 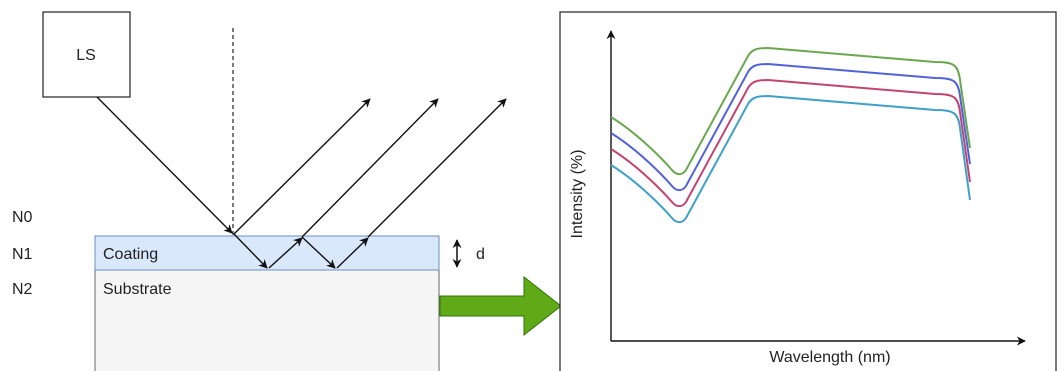 What do you see at coordinates (130, 254) in the screenshot?
I see `coating-label: Coating` at bounding box center [130, 254].